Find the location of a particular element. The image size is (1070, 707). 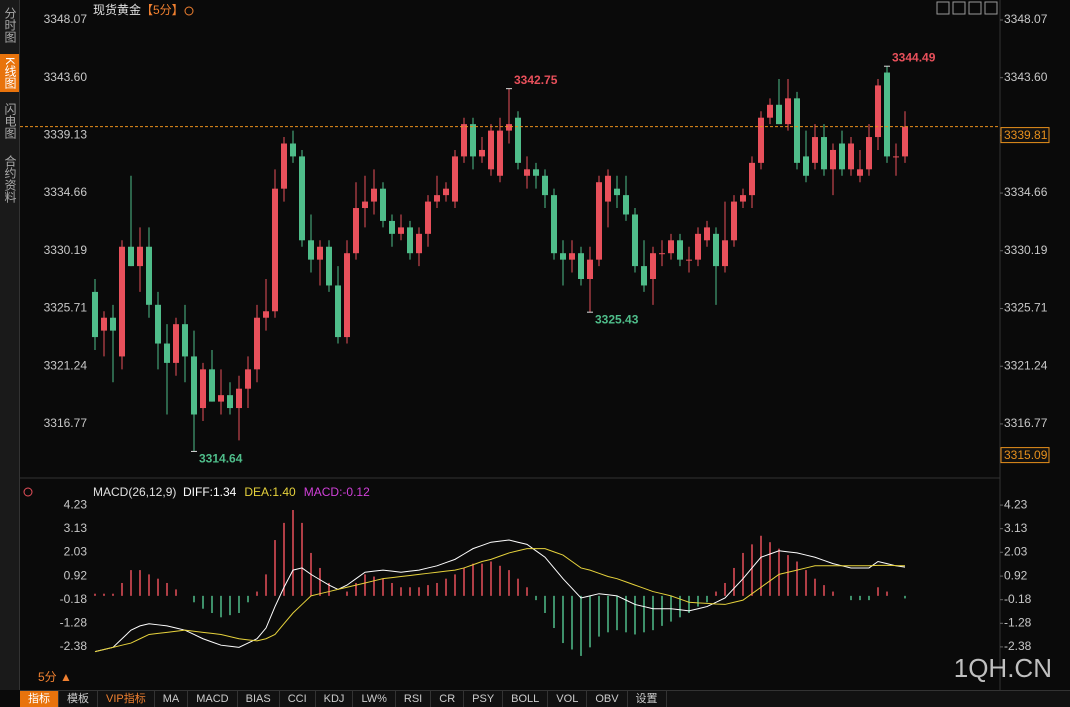

last-price-label: 3339.81 is located at coordinates (1026, 135).